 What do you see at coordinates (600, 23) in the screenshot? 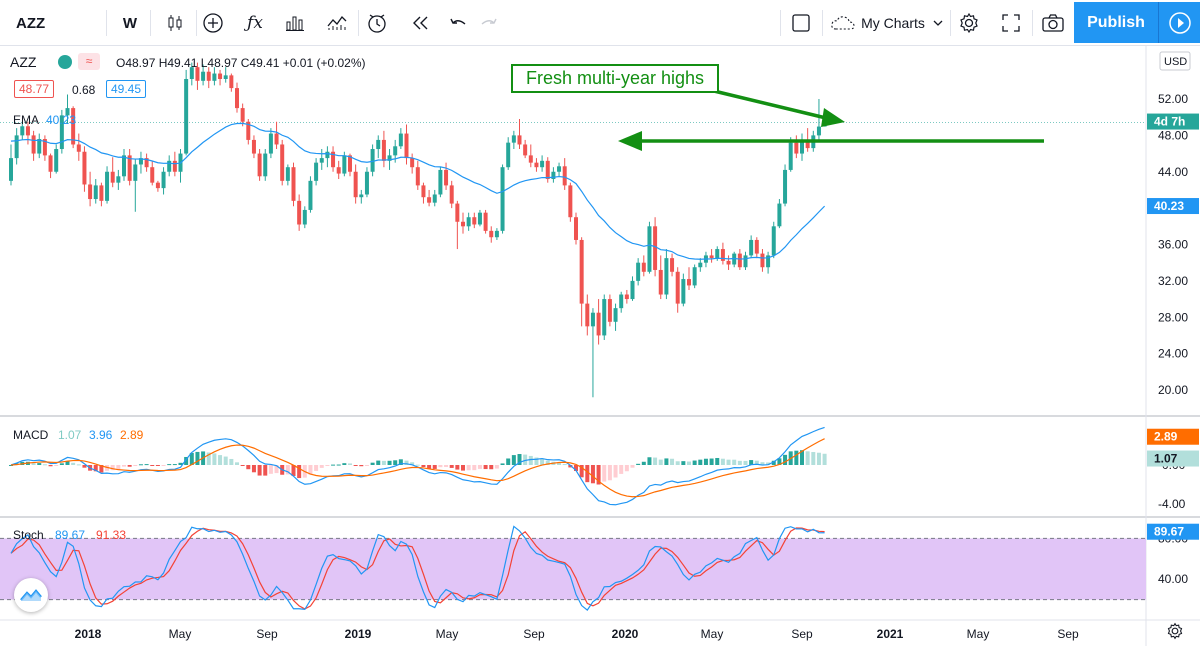
I see `top-toolbar: AZZ W ƒx My Charts` at bounding box center [600, 23].